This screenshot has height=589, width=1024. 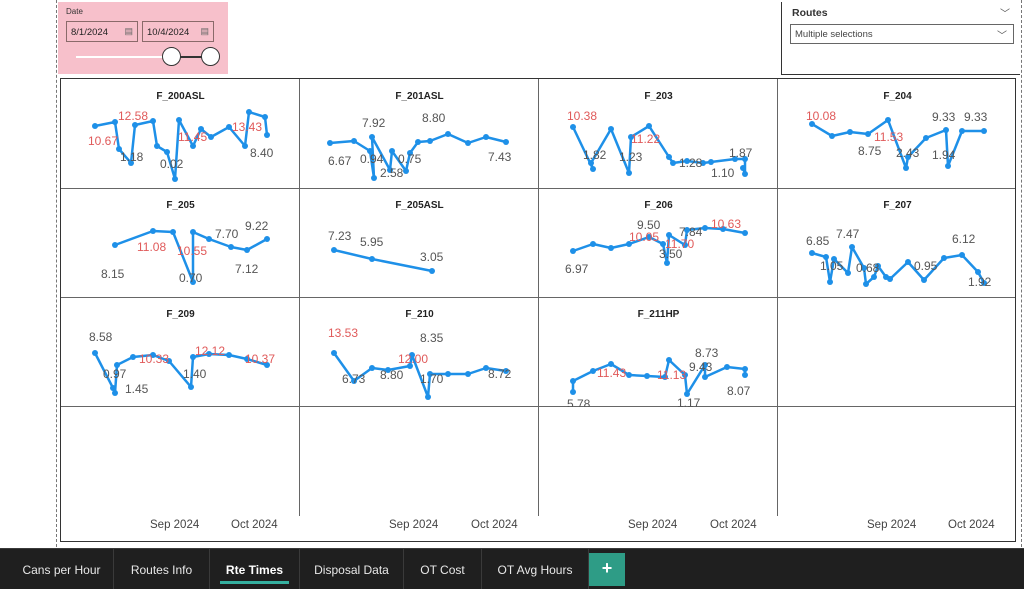 I want to click on route-sparkline: 6.85 1.05 7.47 0.68 0.95 6.12 1.92, so click(x=897, y=243).